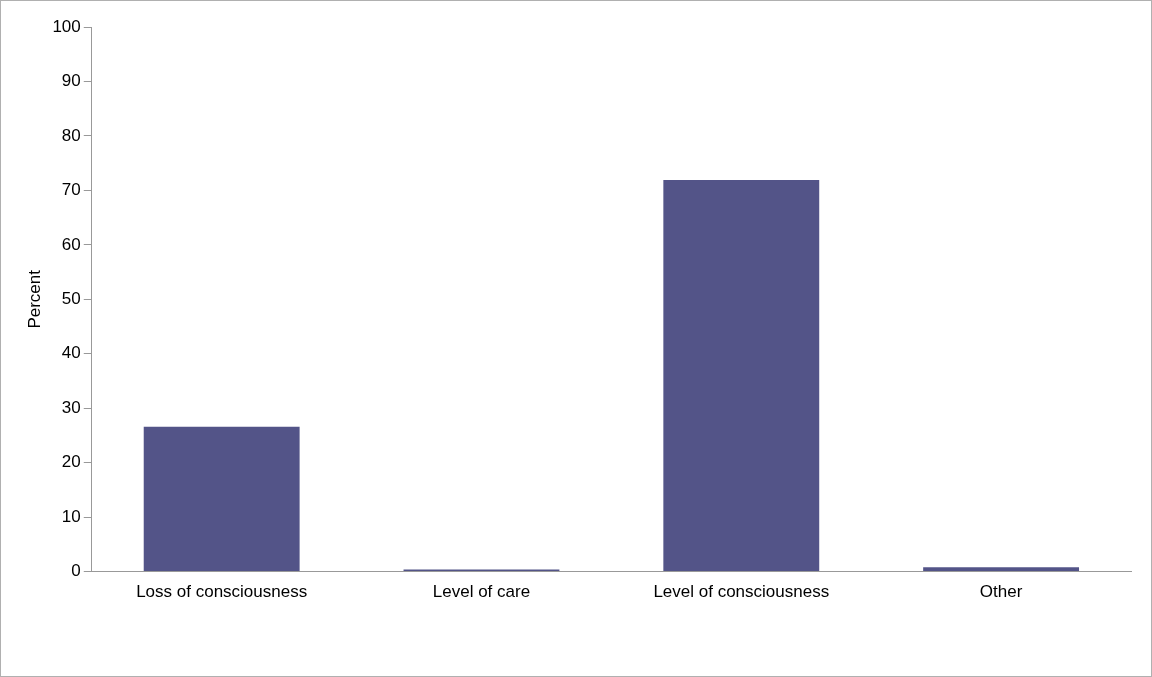 The height and width of the screenshot is (677, 1152). Describe the element at coordinates (71, 135) in the screenshot. I see `y-tick-label: 80` at that location.